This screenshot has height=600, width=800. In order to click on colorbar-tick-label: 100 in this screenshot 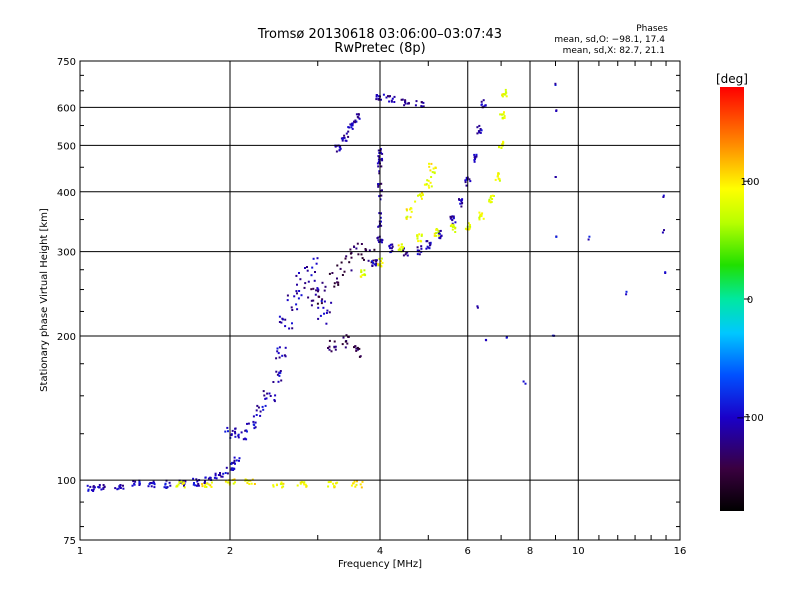, I will do `click(749, 182)`.